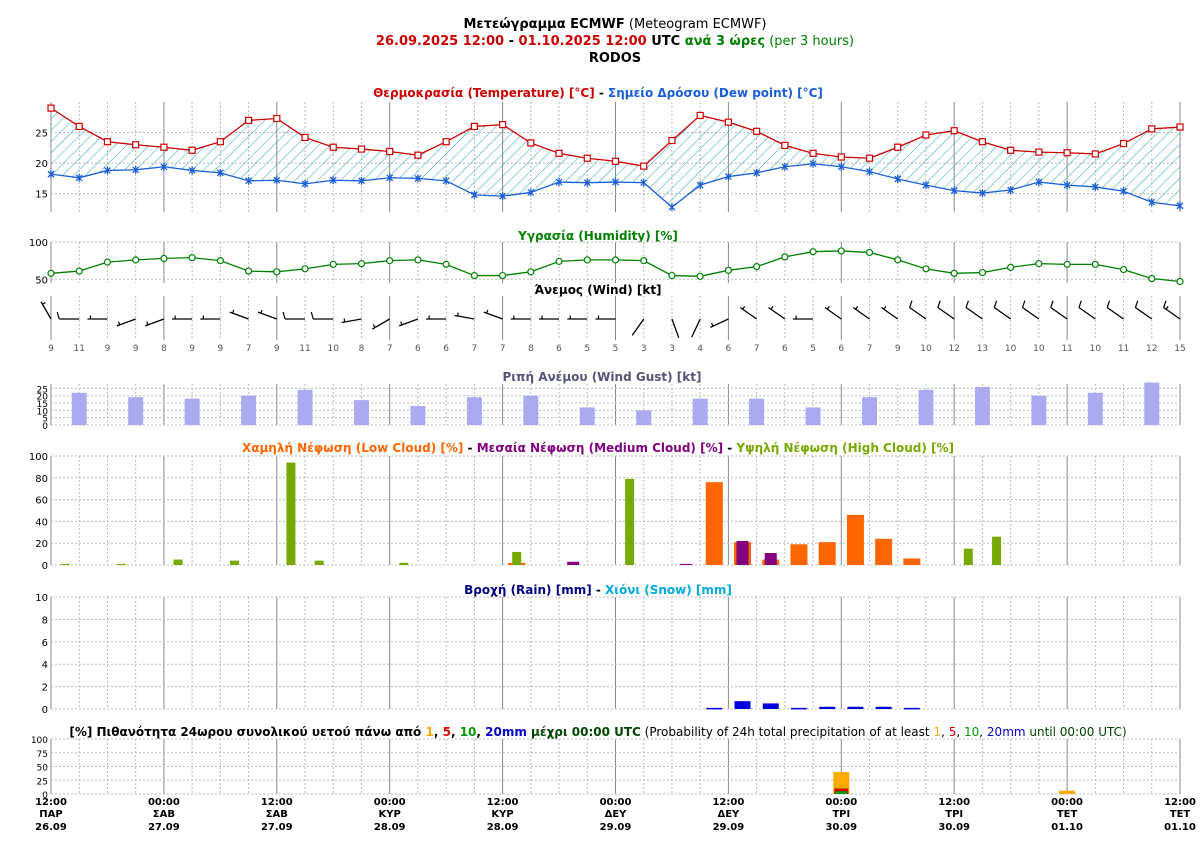  What do you see at coordinates (108, 349) in the screenshot?
I see `wind-speed-label: 9` at bounding box center [108, 349].